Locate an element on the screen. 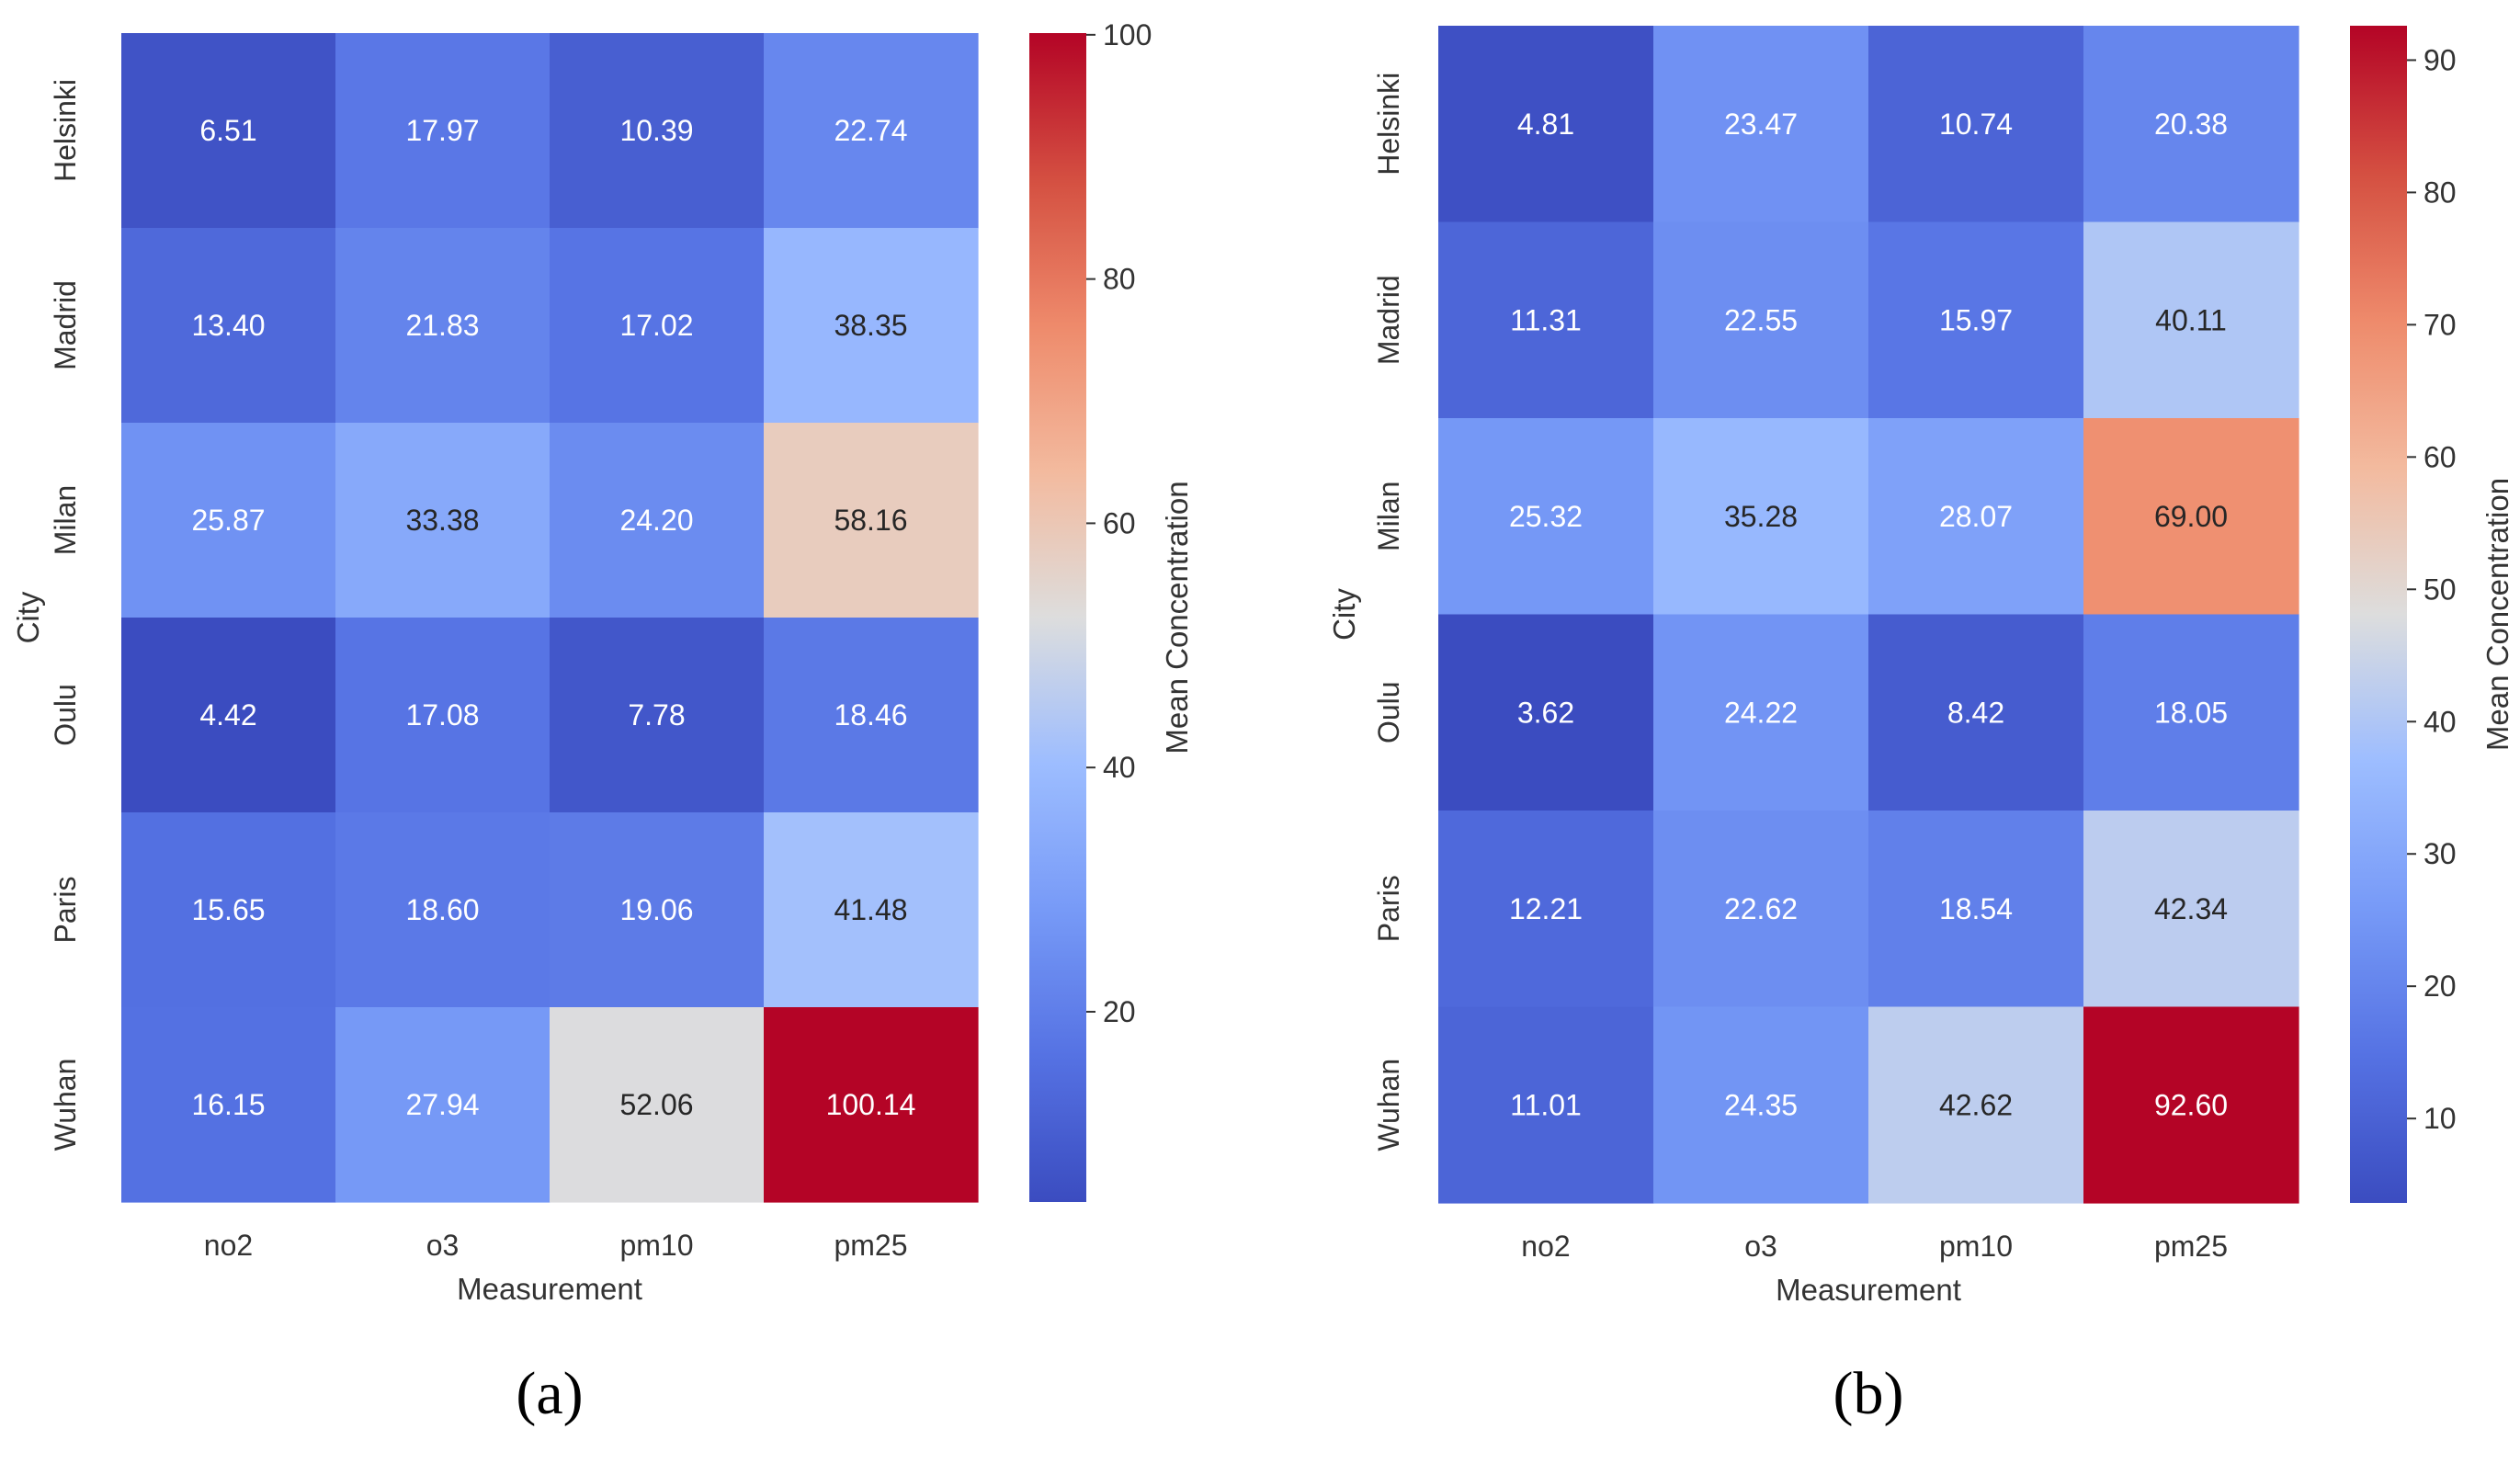  cell-value-label: 3.62 is located at coordinates (1545, 712).